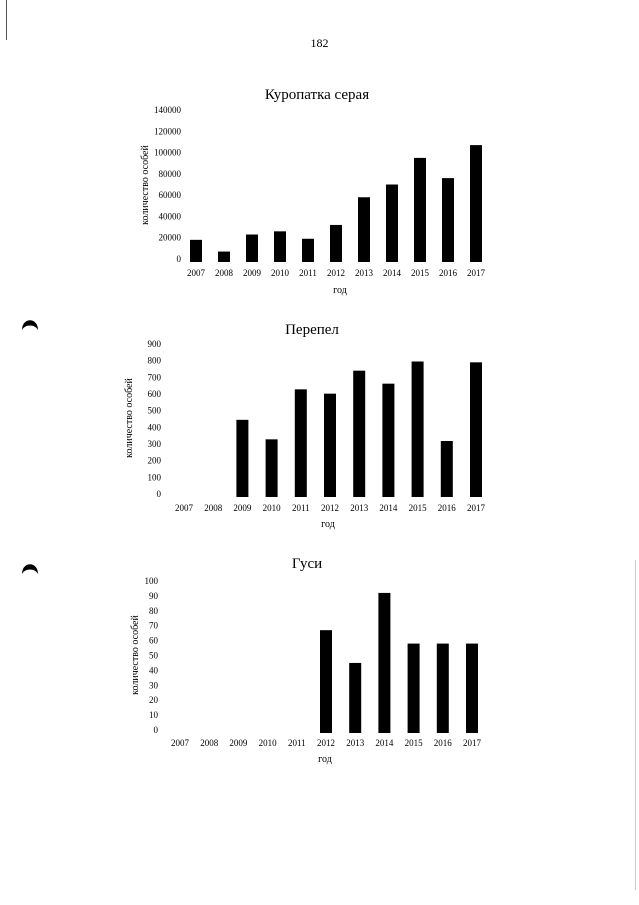 This screenshot has width=639, height=905. What do you see at coordinates (155, 394) in the screenshot?
I see `y-tick-label: 600` at bounding box center [155, 394].